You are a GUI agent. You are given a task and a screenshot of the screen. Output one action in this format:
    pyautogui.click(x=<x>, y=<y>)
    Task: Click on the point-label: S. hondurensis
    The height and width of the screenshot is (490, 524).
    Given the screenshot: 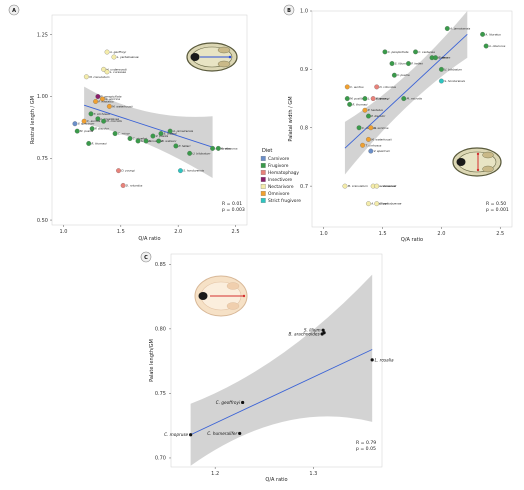 What is the action you would take?
    pyautogui.click(x=193, y=171)
    